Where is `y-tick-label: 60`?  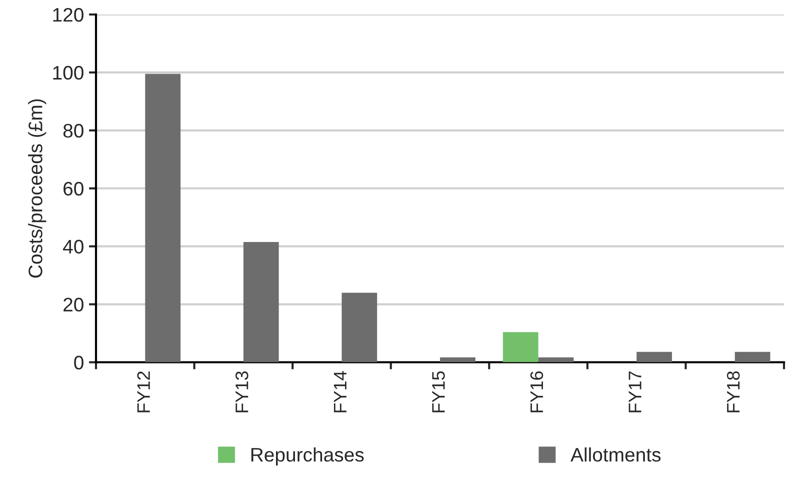 y-tick-label: 60 is located at coordinates (74, 189).